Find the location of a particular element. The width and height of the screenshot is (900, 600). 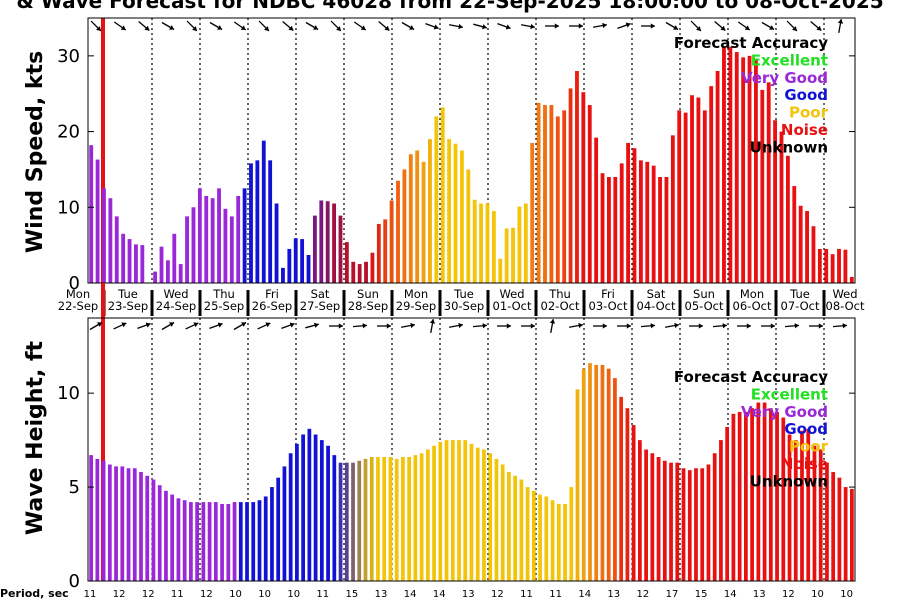

y-tick-label: 30 is located at coordinates (68, 56).